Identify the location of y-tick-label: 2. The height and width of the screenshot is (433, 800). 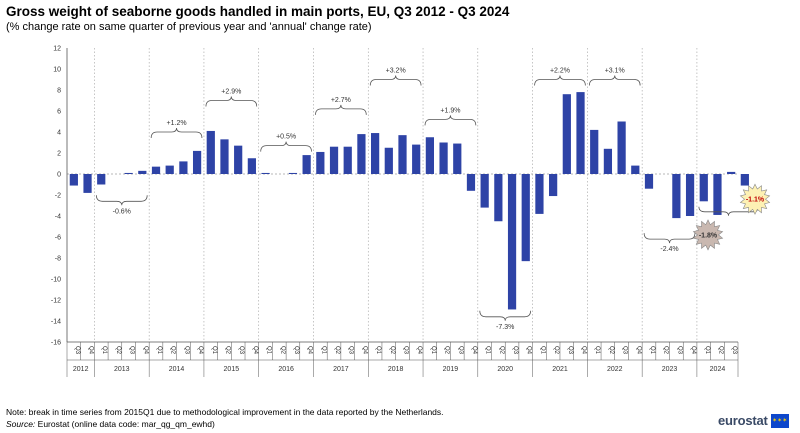
(59, 154).